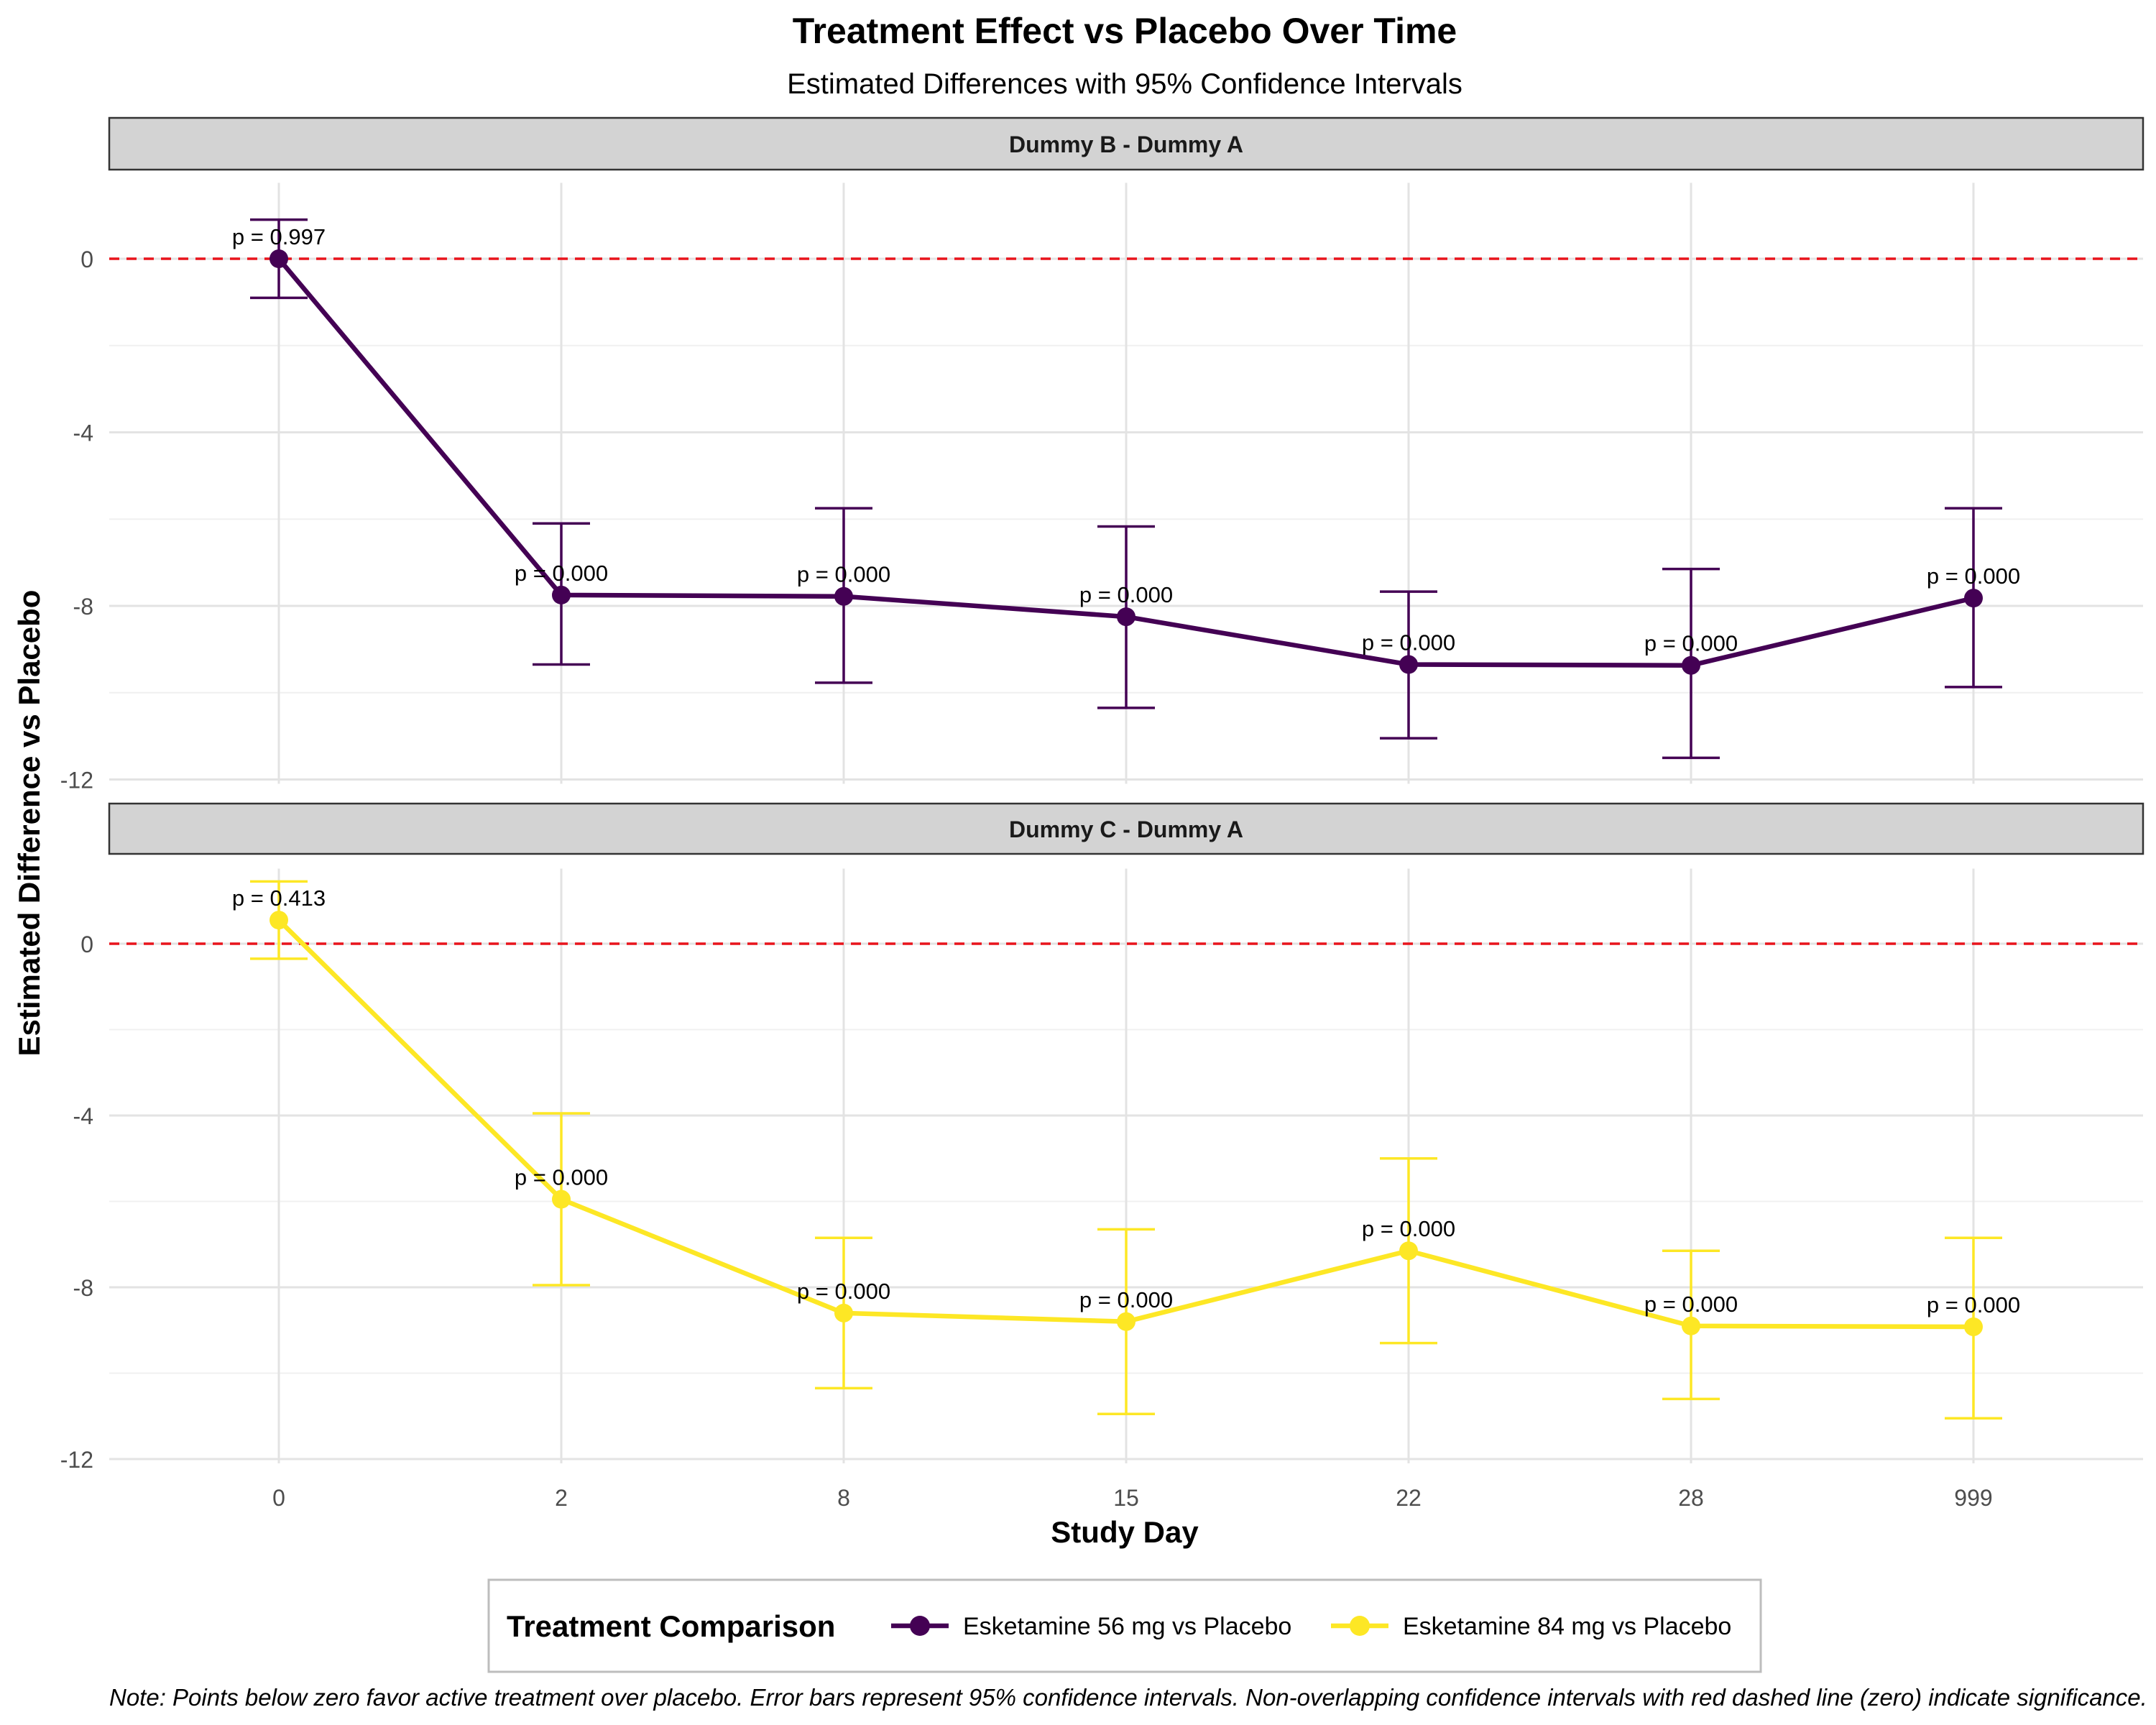 This screenshot has width=2156, height=1725. I want to click on x-tick-label: 999, so click(1973, 1498).